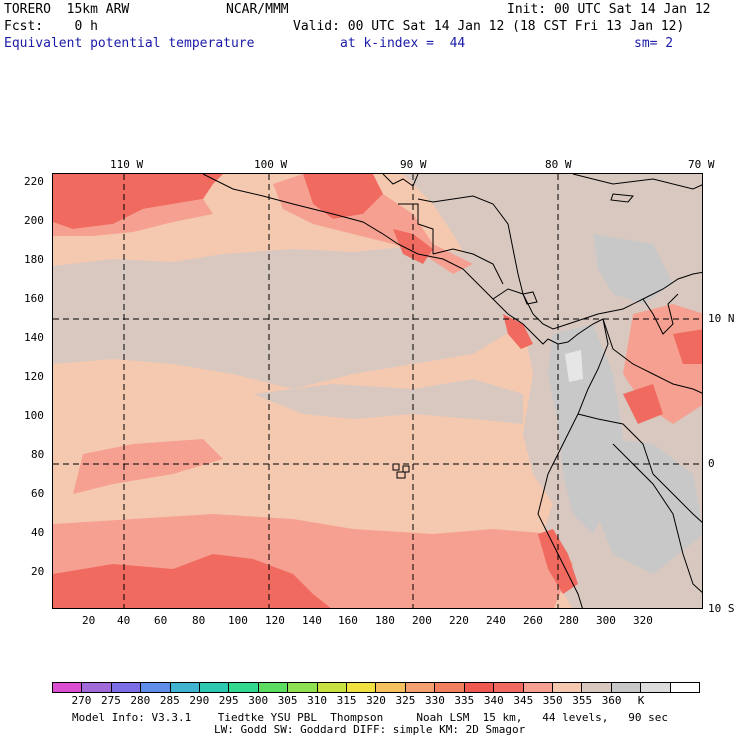 The image size is (740, 740). What do you see at coordinates (569, 620) in the screenshot?
I see `x-tick-280: 280` at bounding box center [569, 620].